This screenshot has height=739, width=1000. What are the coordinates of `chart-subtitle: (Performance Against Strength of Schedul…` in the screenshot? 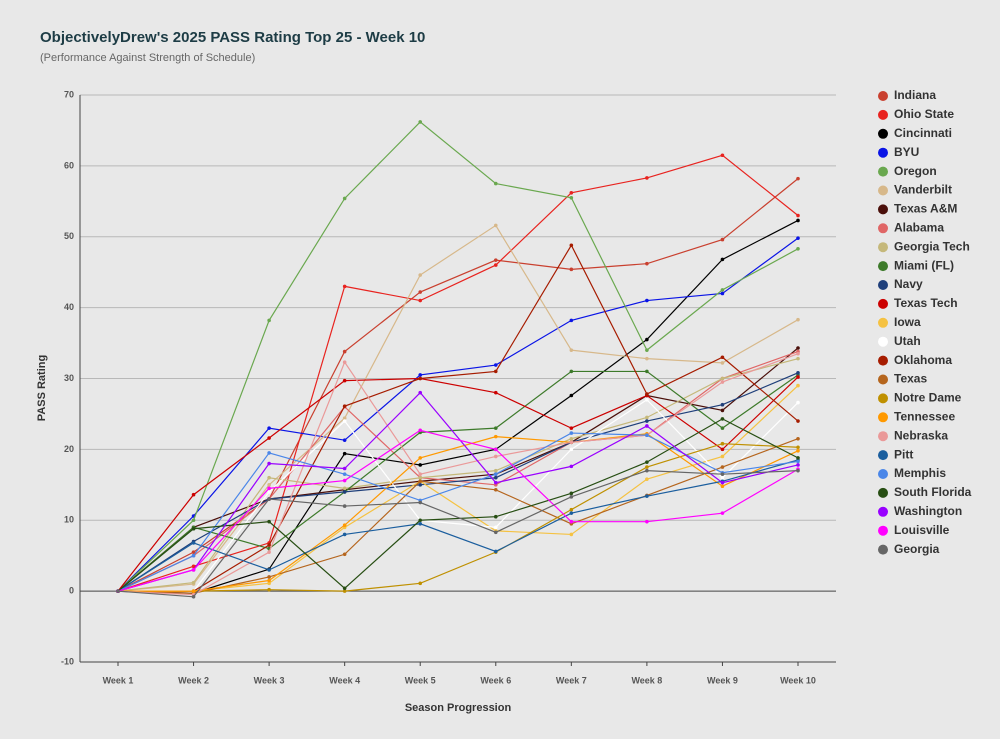 It's located at (147, 58).